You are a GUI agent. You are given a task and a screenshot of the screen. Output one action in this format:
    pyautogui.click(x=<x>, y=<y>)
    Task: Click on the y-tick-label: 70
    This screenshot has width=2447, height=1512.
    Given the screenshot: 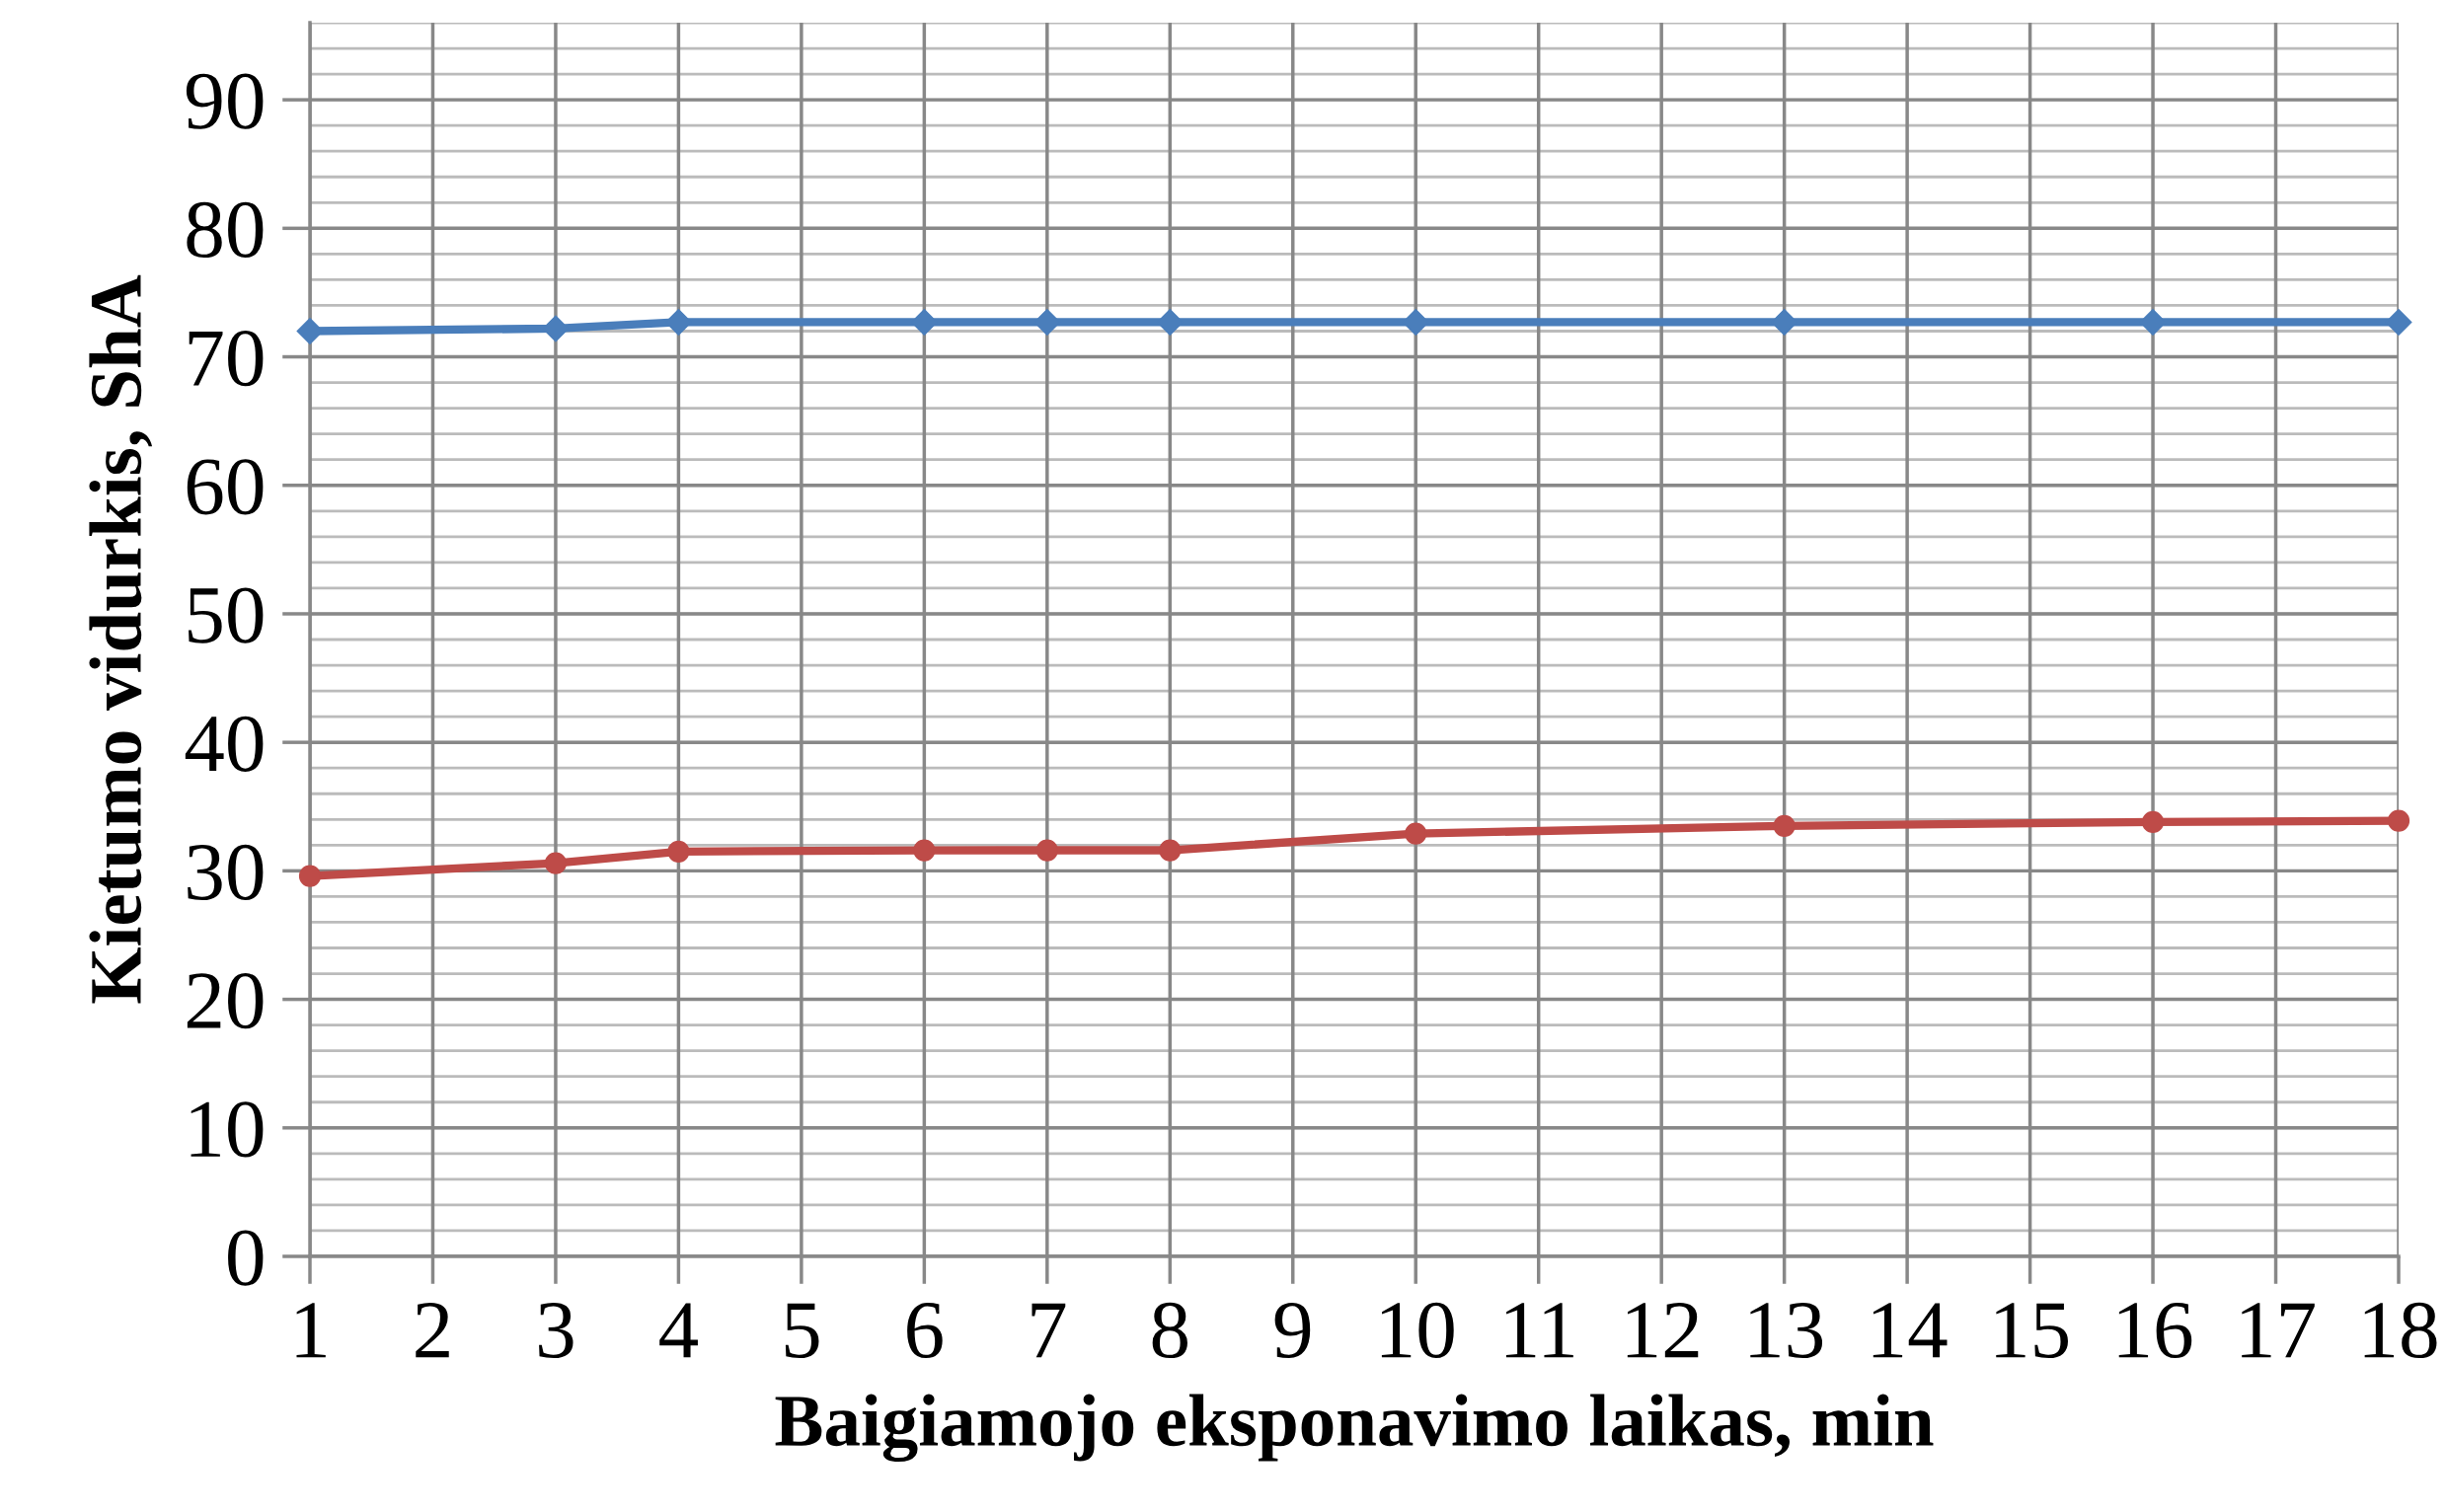 What is the action you would take?
    pyautogui.click(x=226, y=359)
    